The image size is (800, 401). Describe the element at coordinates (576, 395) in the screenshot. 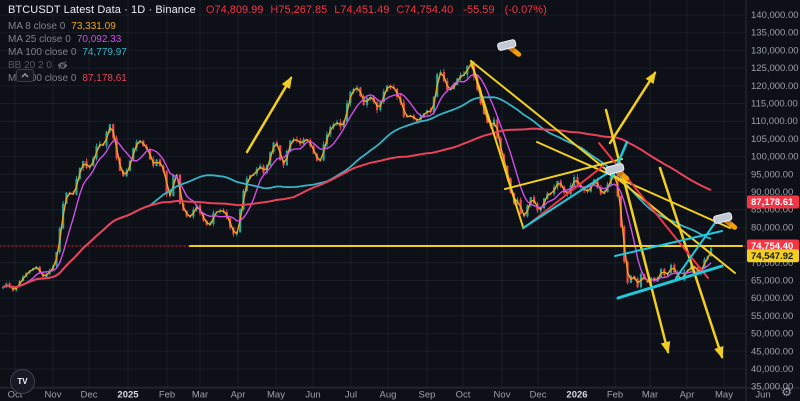

I see `time-axis-label: 2026` at that location.